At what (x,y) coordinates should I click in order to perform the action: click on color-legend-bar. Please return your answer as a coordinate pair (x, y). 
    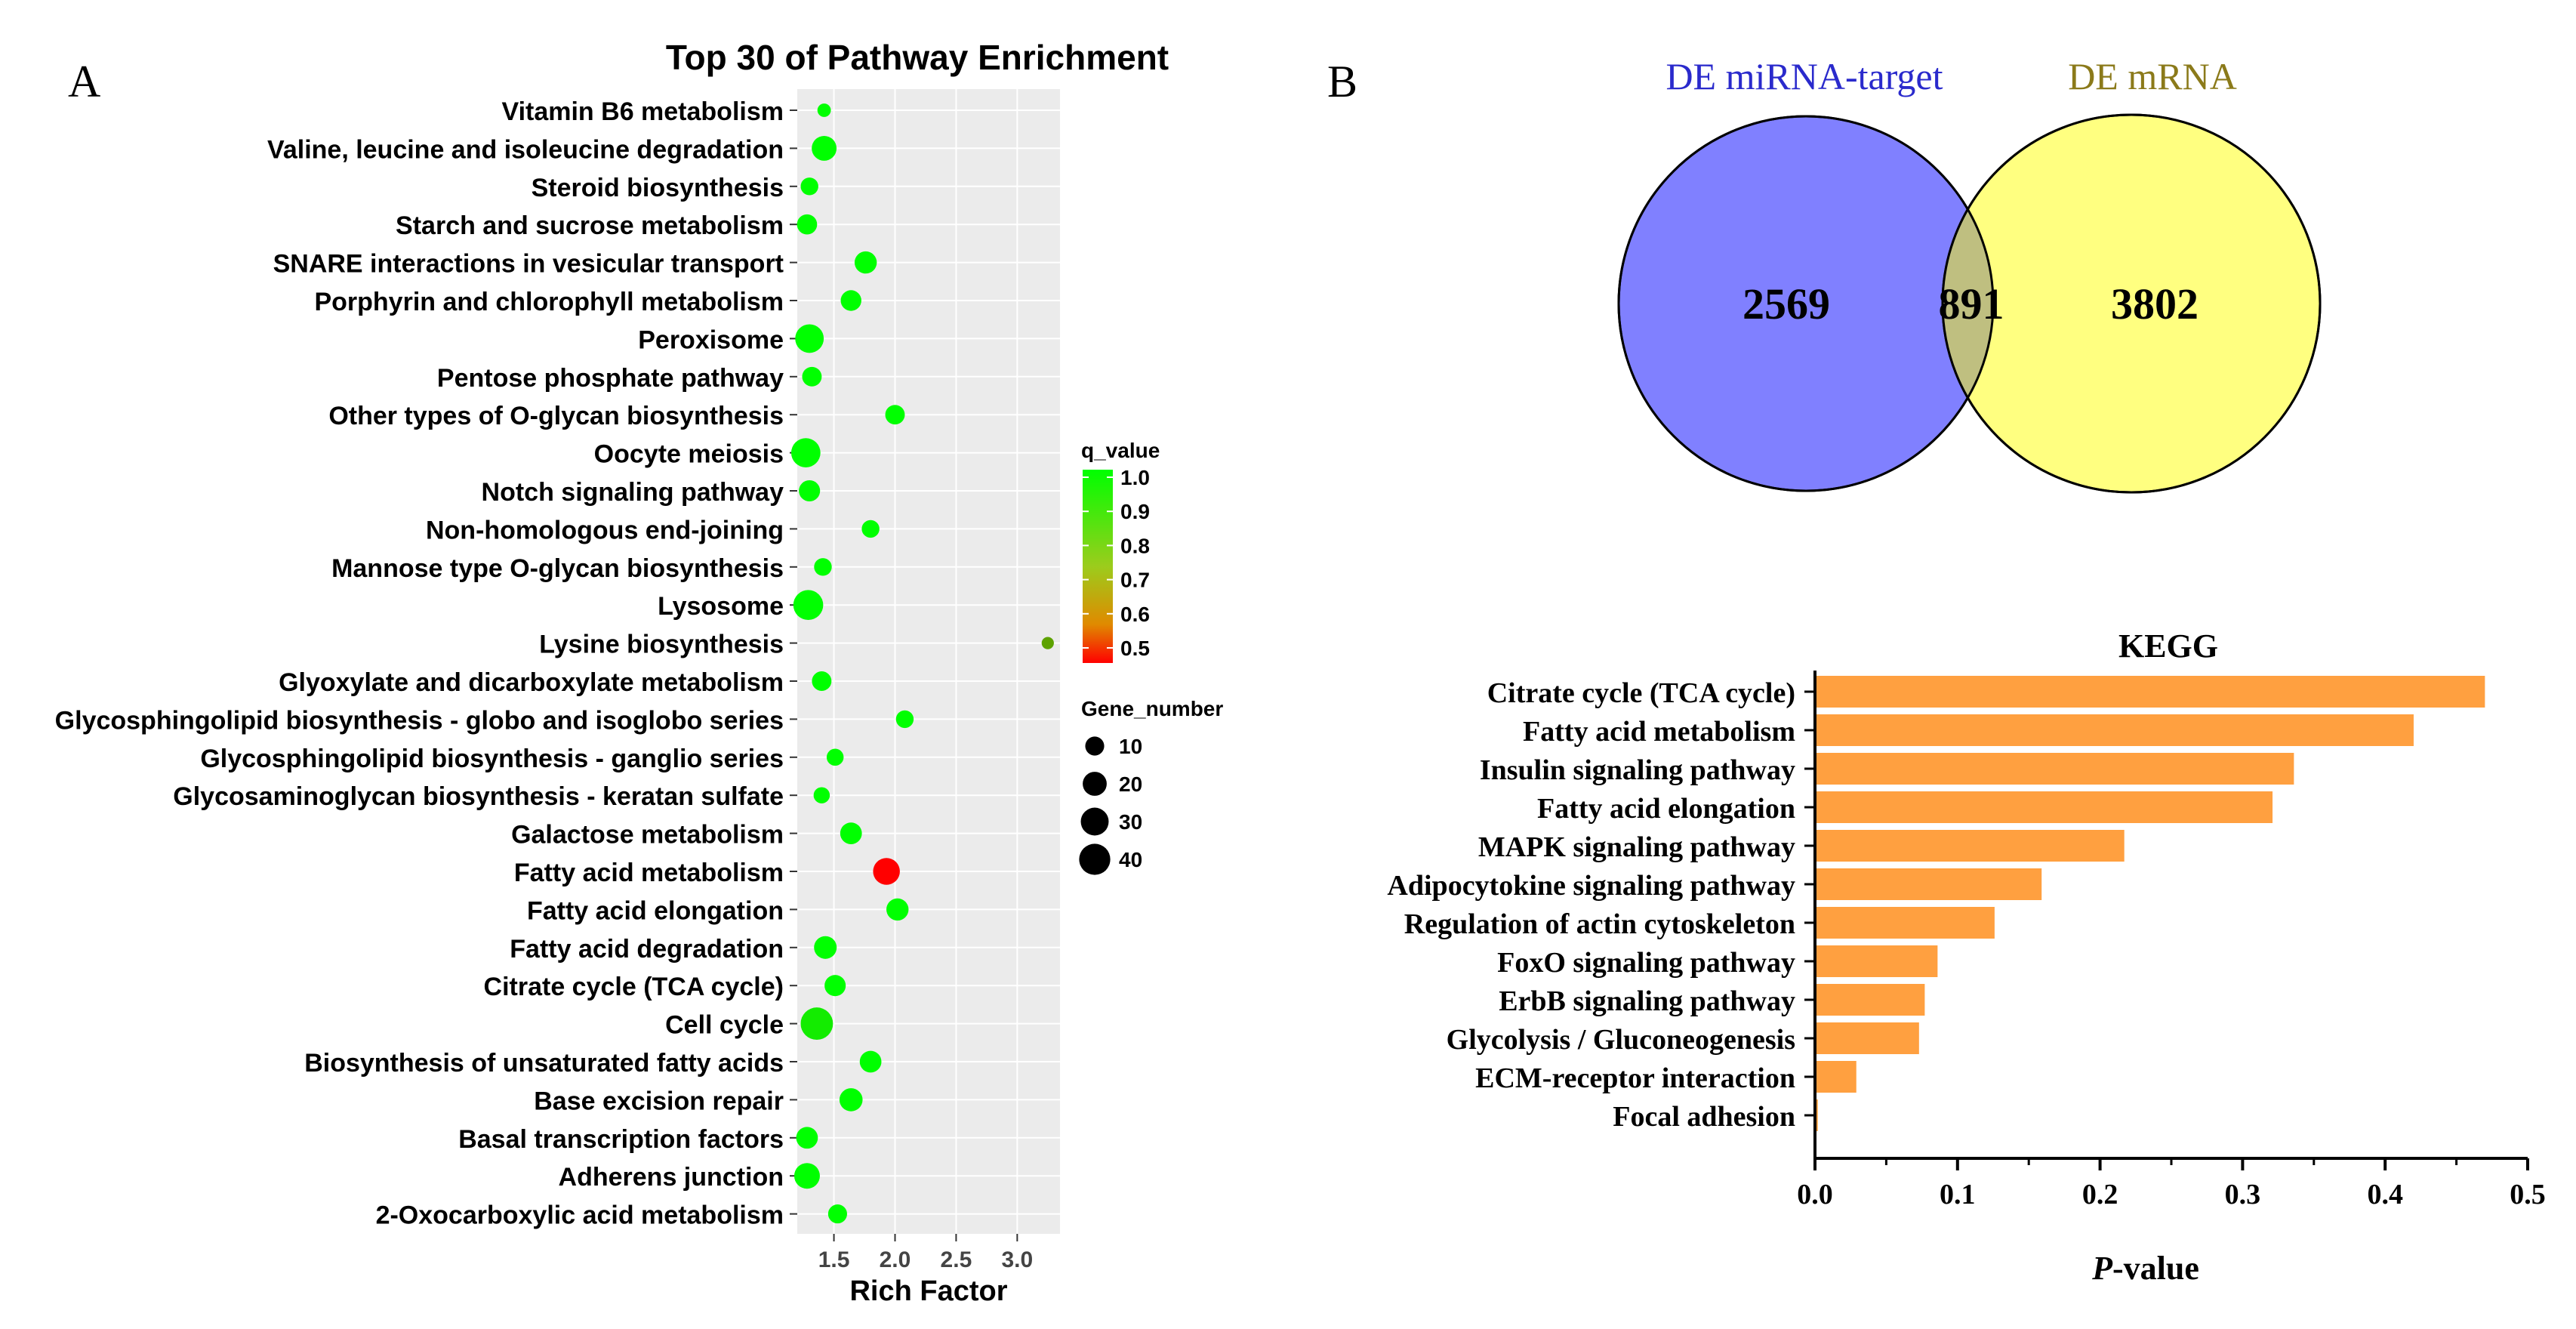
    Looking at the image, I should click on (1098, 566).